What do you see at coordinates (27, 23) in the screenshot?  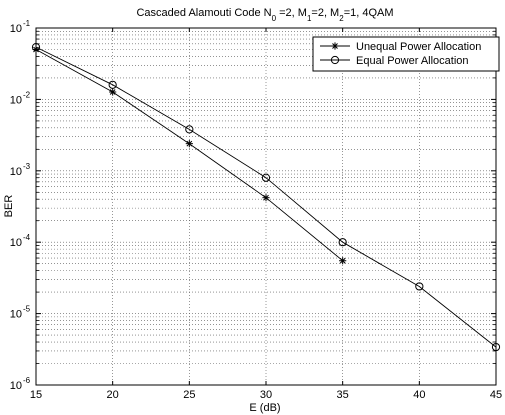 I see `y-tick-exponent: -1` at bounding box center [27, 23].